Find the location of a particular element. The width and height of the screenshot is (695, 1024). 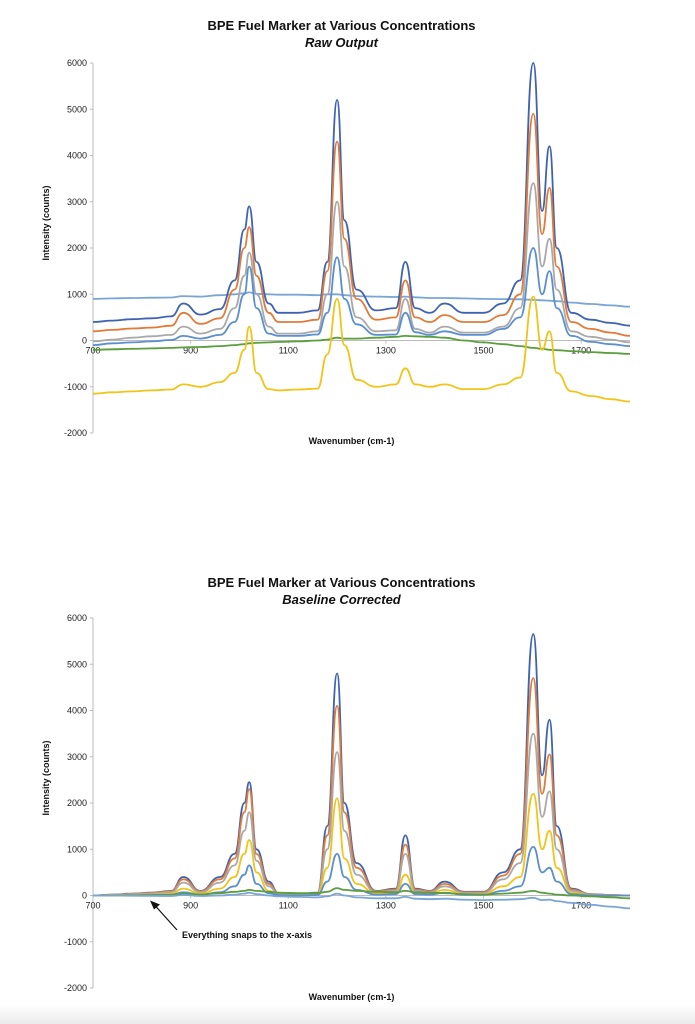

chart-subtitle: Baseline Corrected is located at coordinates (341, 599).